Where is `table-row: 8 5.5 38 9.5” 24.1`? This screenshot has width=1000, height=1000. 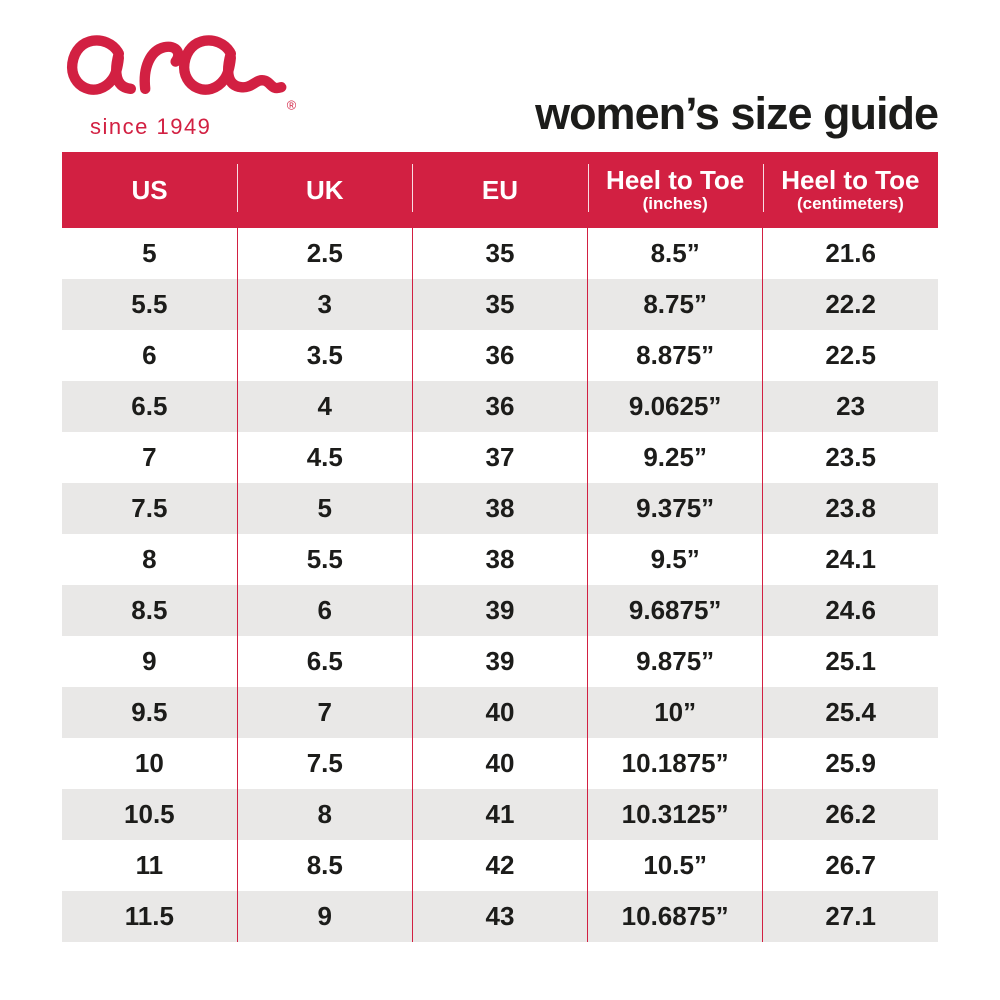 table-row: 8 5.5 38 9.5” 24.1 is located at coordinates (500, 559).